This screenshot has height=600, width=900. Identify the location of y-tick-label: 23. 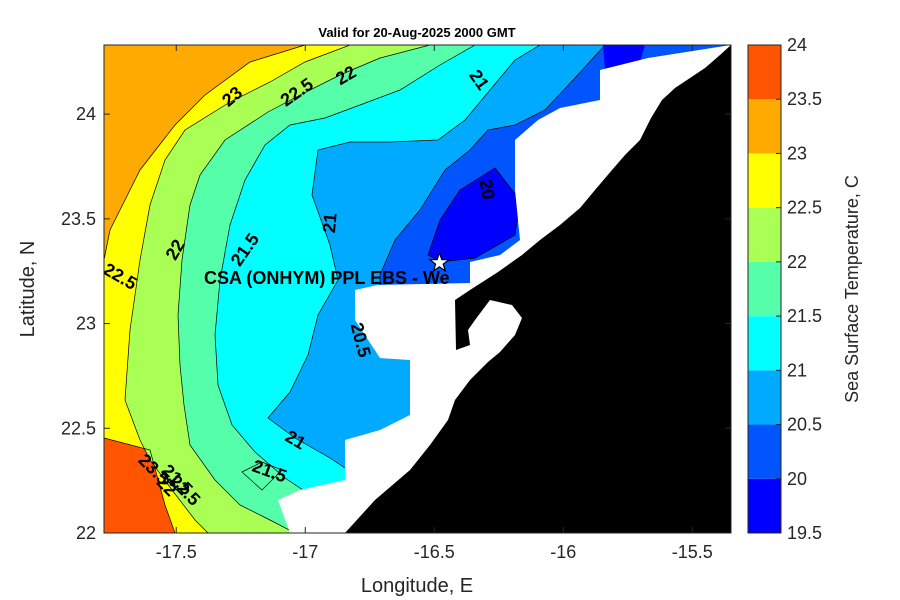
(86, 324).